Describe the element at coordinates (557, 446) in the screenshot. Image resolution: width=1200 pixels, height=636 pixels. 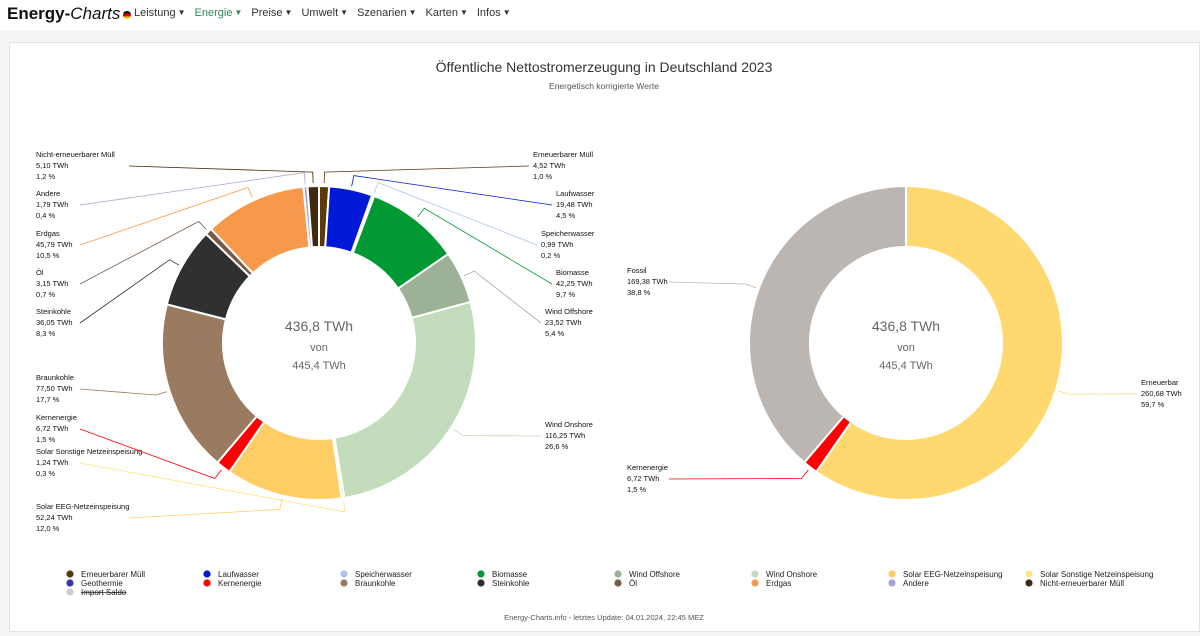
I see `left-label-pct-wind-onshore: 26,6 %` at that location.